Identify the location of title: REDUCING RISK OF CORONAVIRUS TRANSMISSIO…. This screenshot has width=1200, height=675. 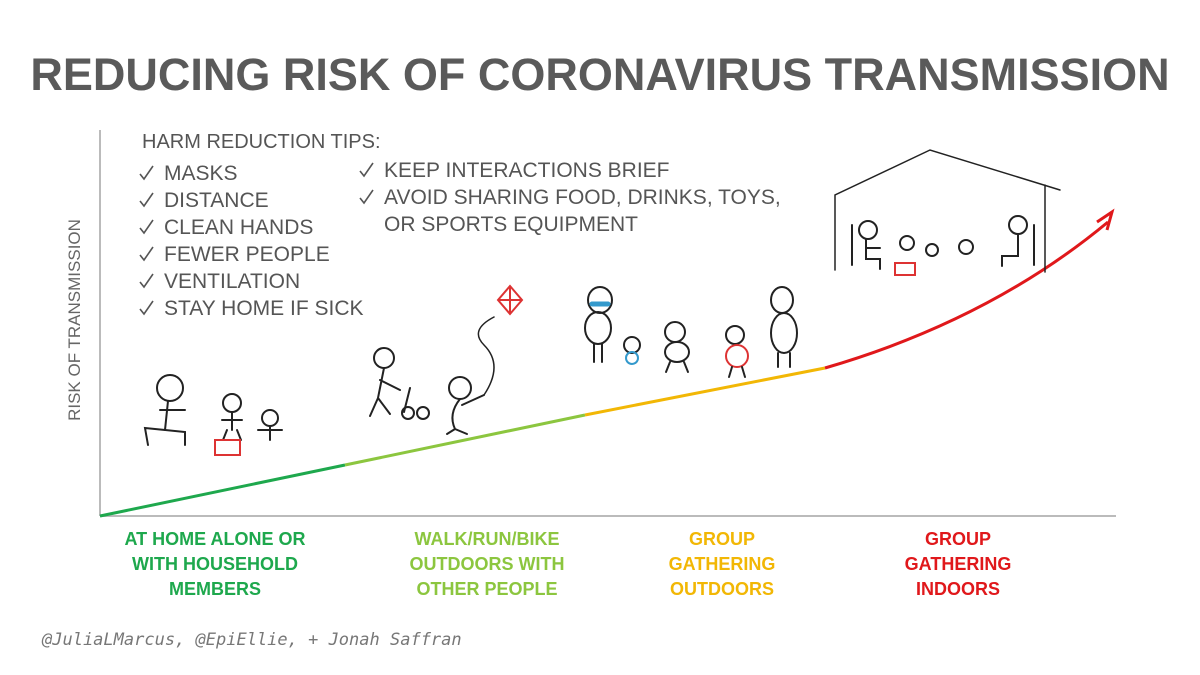
(599, 74).